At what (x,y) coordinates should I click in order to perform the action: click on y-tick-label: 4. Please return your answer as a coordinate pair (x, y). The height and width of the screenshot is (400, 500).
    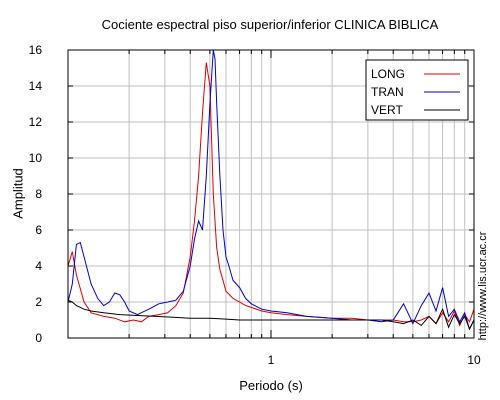
    Looking at the image, I should click on (38, 266).